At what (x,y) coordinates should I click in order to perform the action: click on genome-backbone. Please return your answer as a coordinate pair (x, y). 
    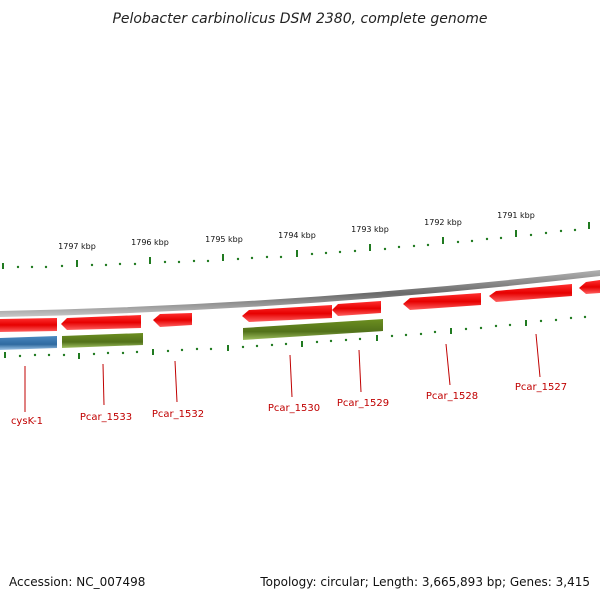
    Looking at the image, I should click on (300, 293).